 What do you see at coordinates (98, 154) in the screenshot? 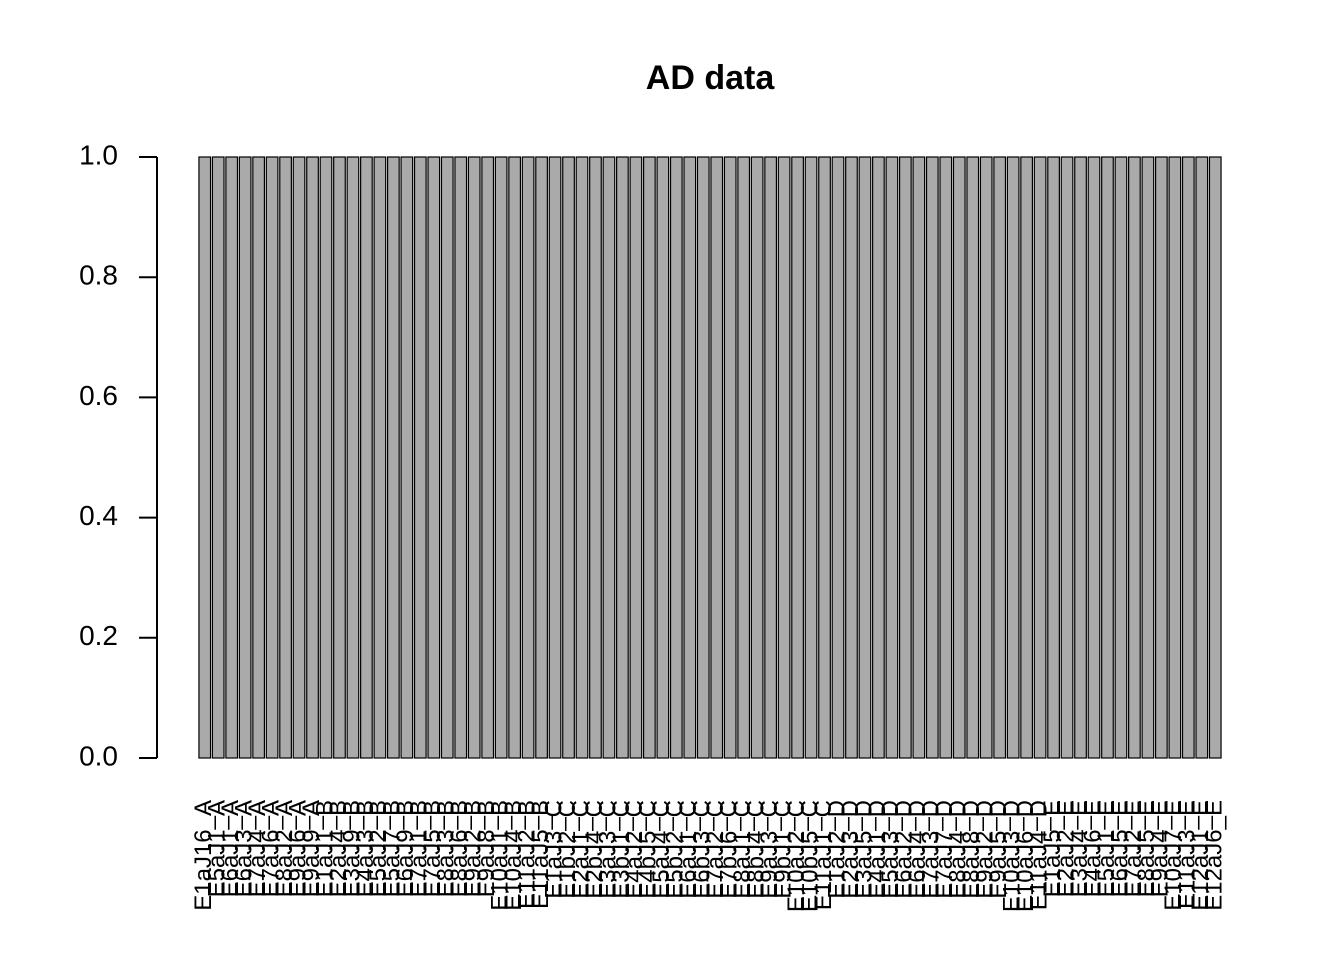
I see `y-tick-label: 1.0` at bounding box center [98, 154].